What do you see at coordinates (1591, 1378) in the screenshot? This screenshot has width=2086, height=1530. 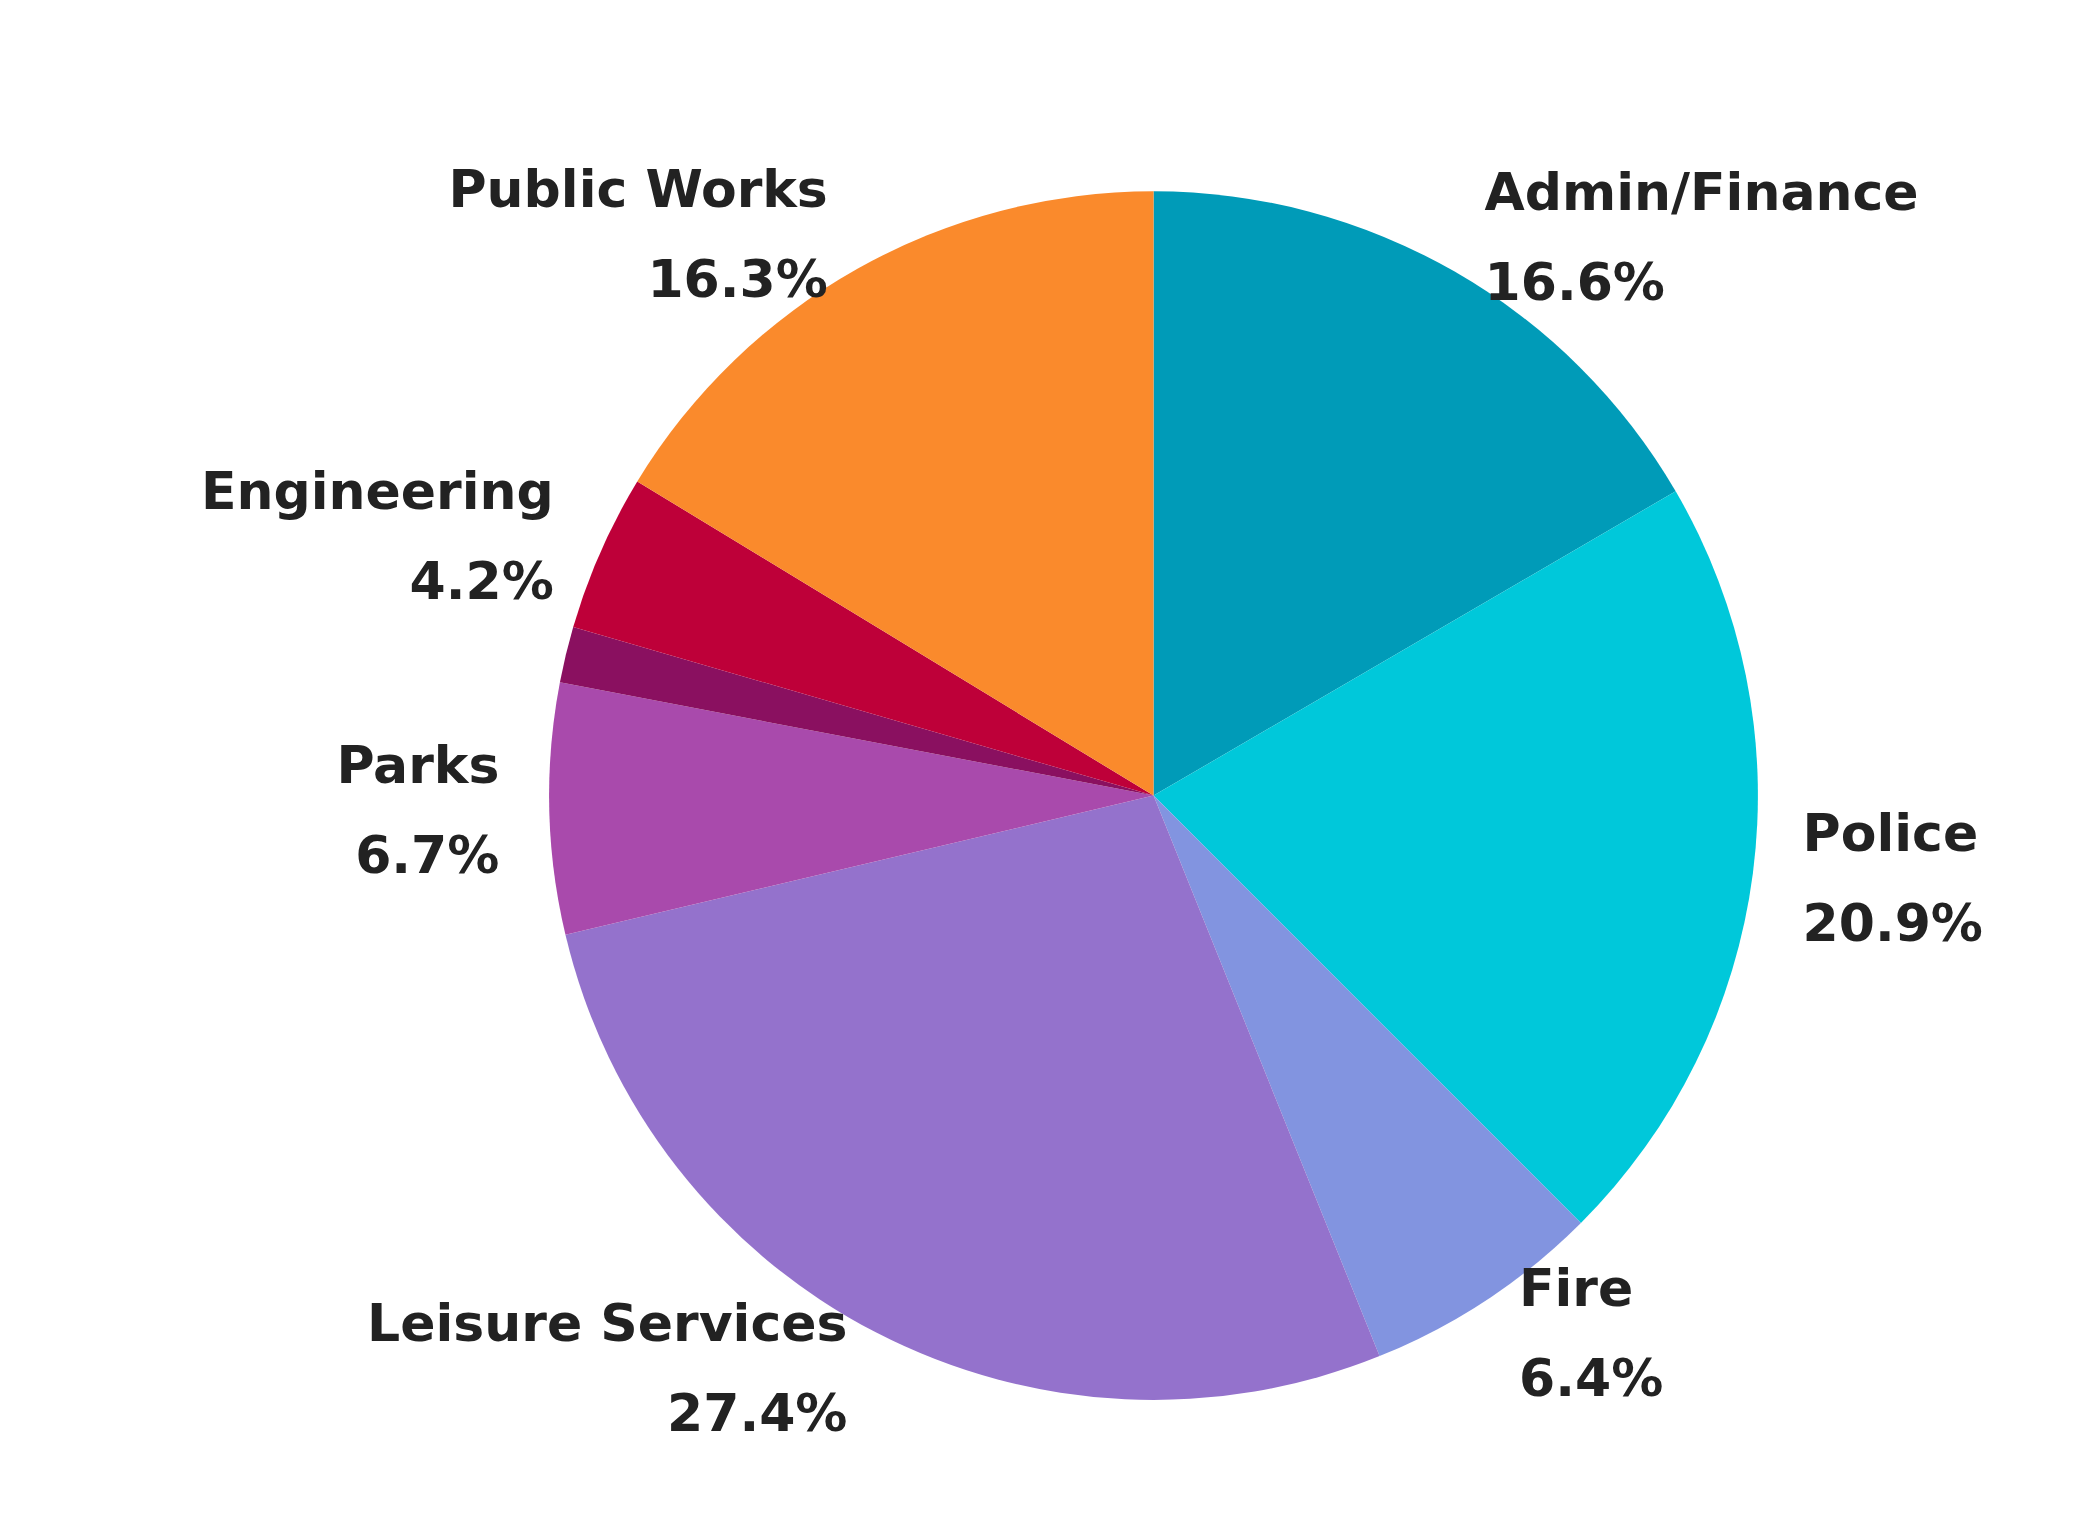 I see `data-label: 6.4%` at bounding box center [1591, 1378].